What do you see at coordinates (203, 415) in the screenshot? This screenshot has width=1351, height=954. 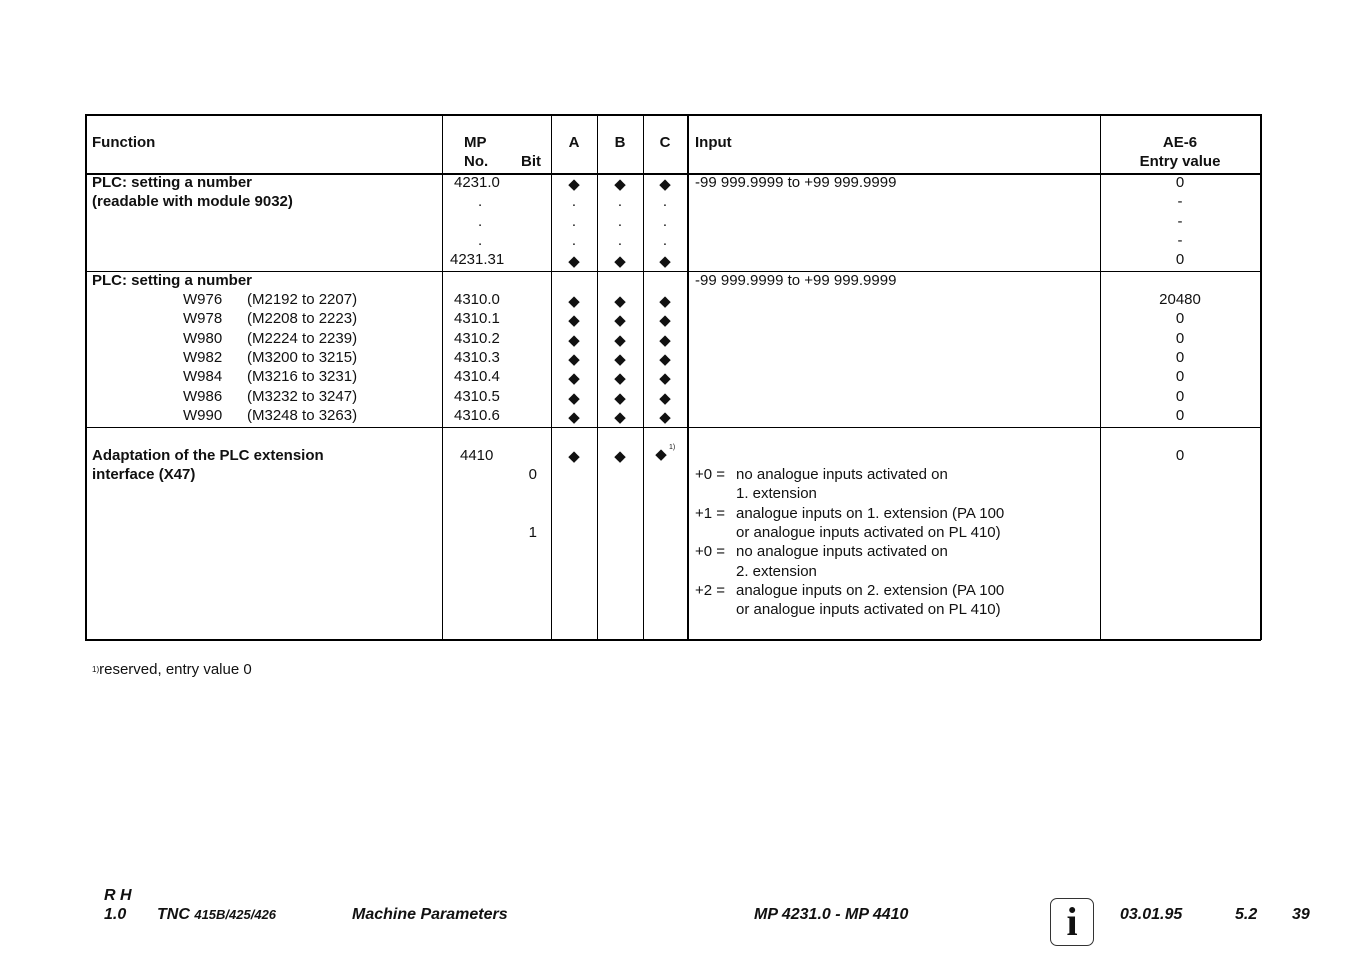 I see `row2-word: W990` at bounding box center [203, 415].